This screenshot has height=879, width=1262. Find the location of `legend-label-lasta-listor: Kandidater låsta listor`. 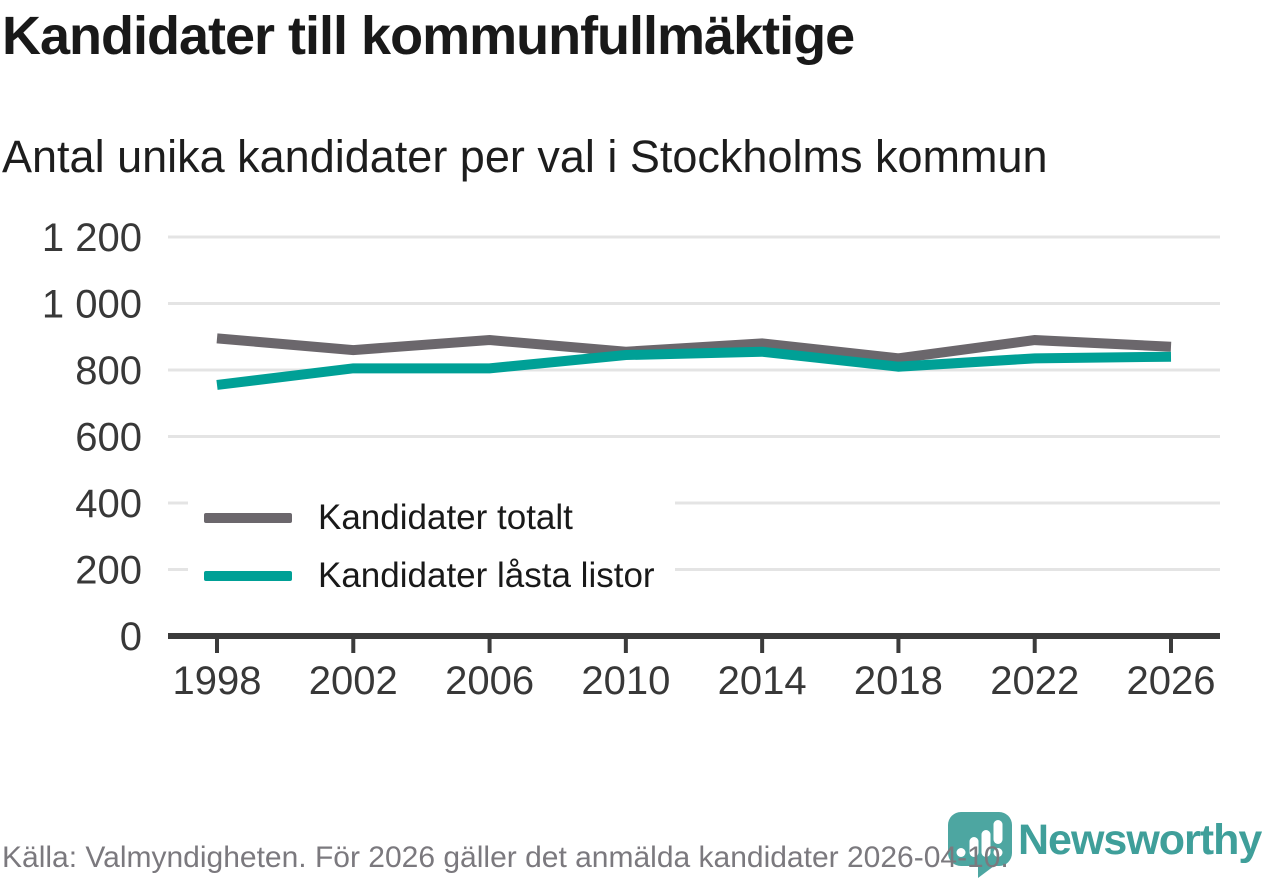

legend-label-lasta-listor: Kandidater låsta listor is located at coordinates (486, 575).